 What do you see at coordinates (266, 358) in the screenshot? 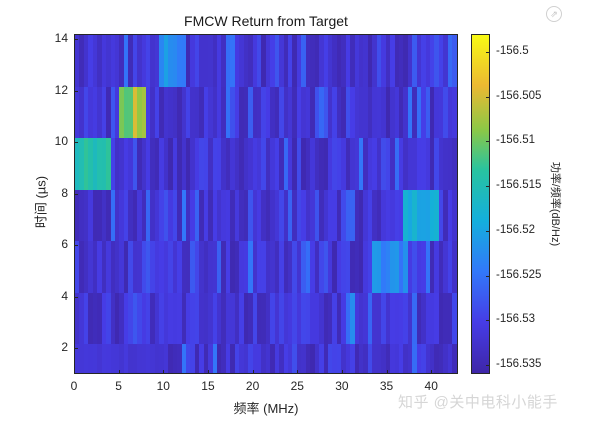
I see `heatmap-band` at bounding box center [266, 358].